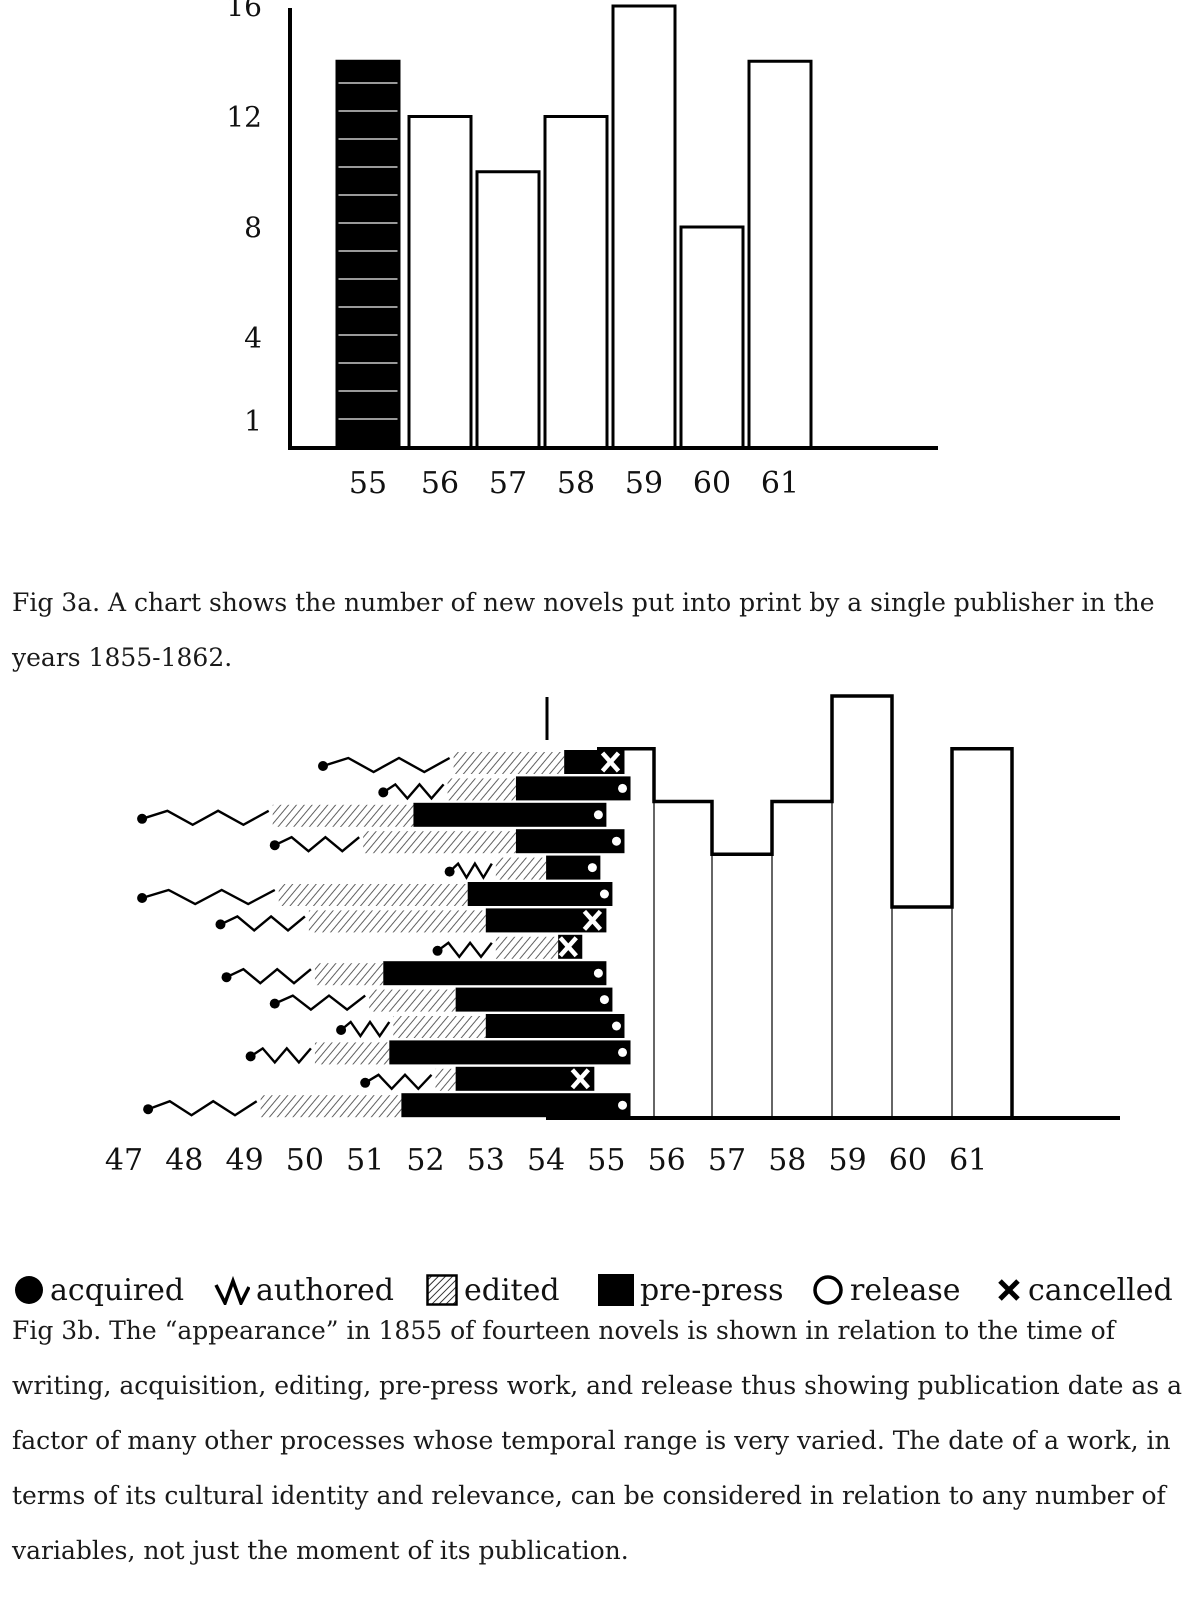 This screenshot has height=1620, width=1194. I want to click on cross-icon, so click(1009, 1290).